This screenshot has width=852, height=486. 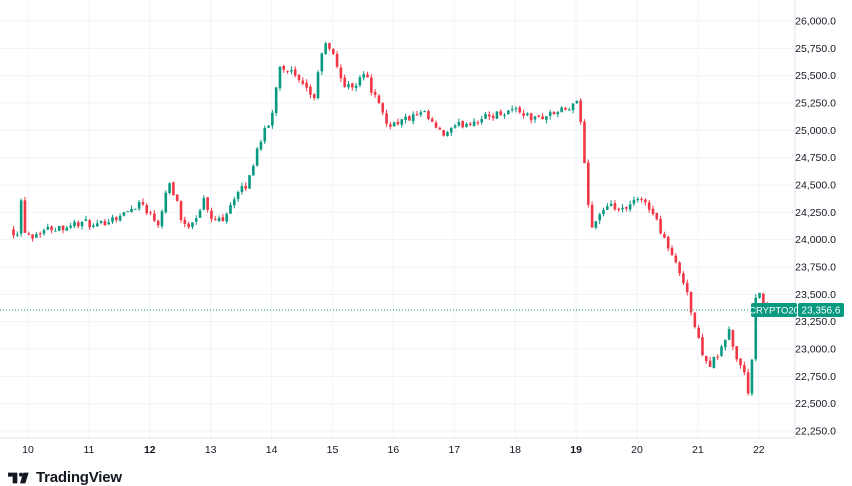 I want to click on tradingview-logo-icon, so click(x=20, y=478).